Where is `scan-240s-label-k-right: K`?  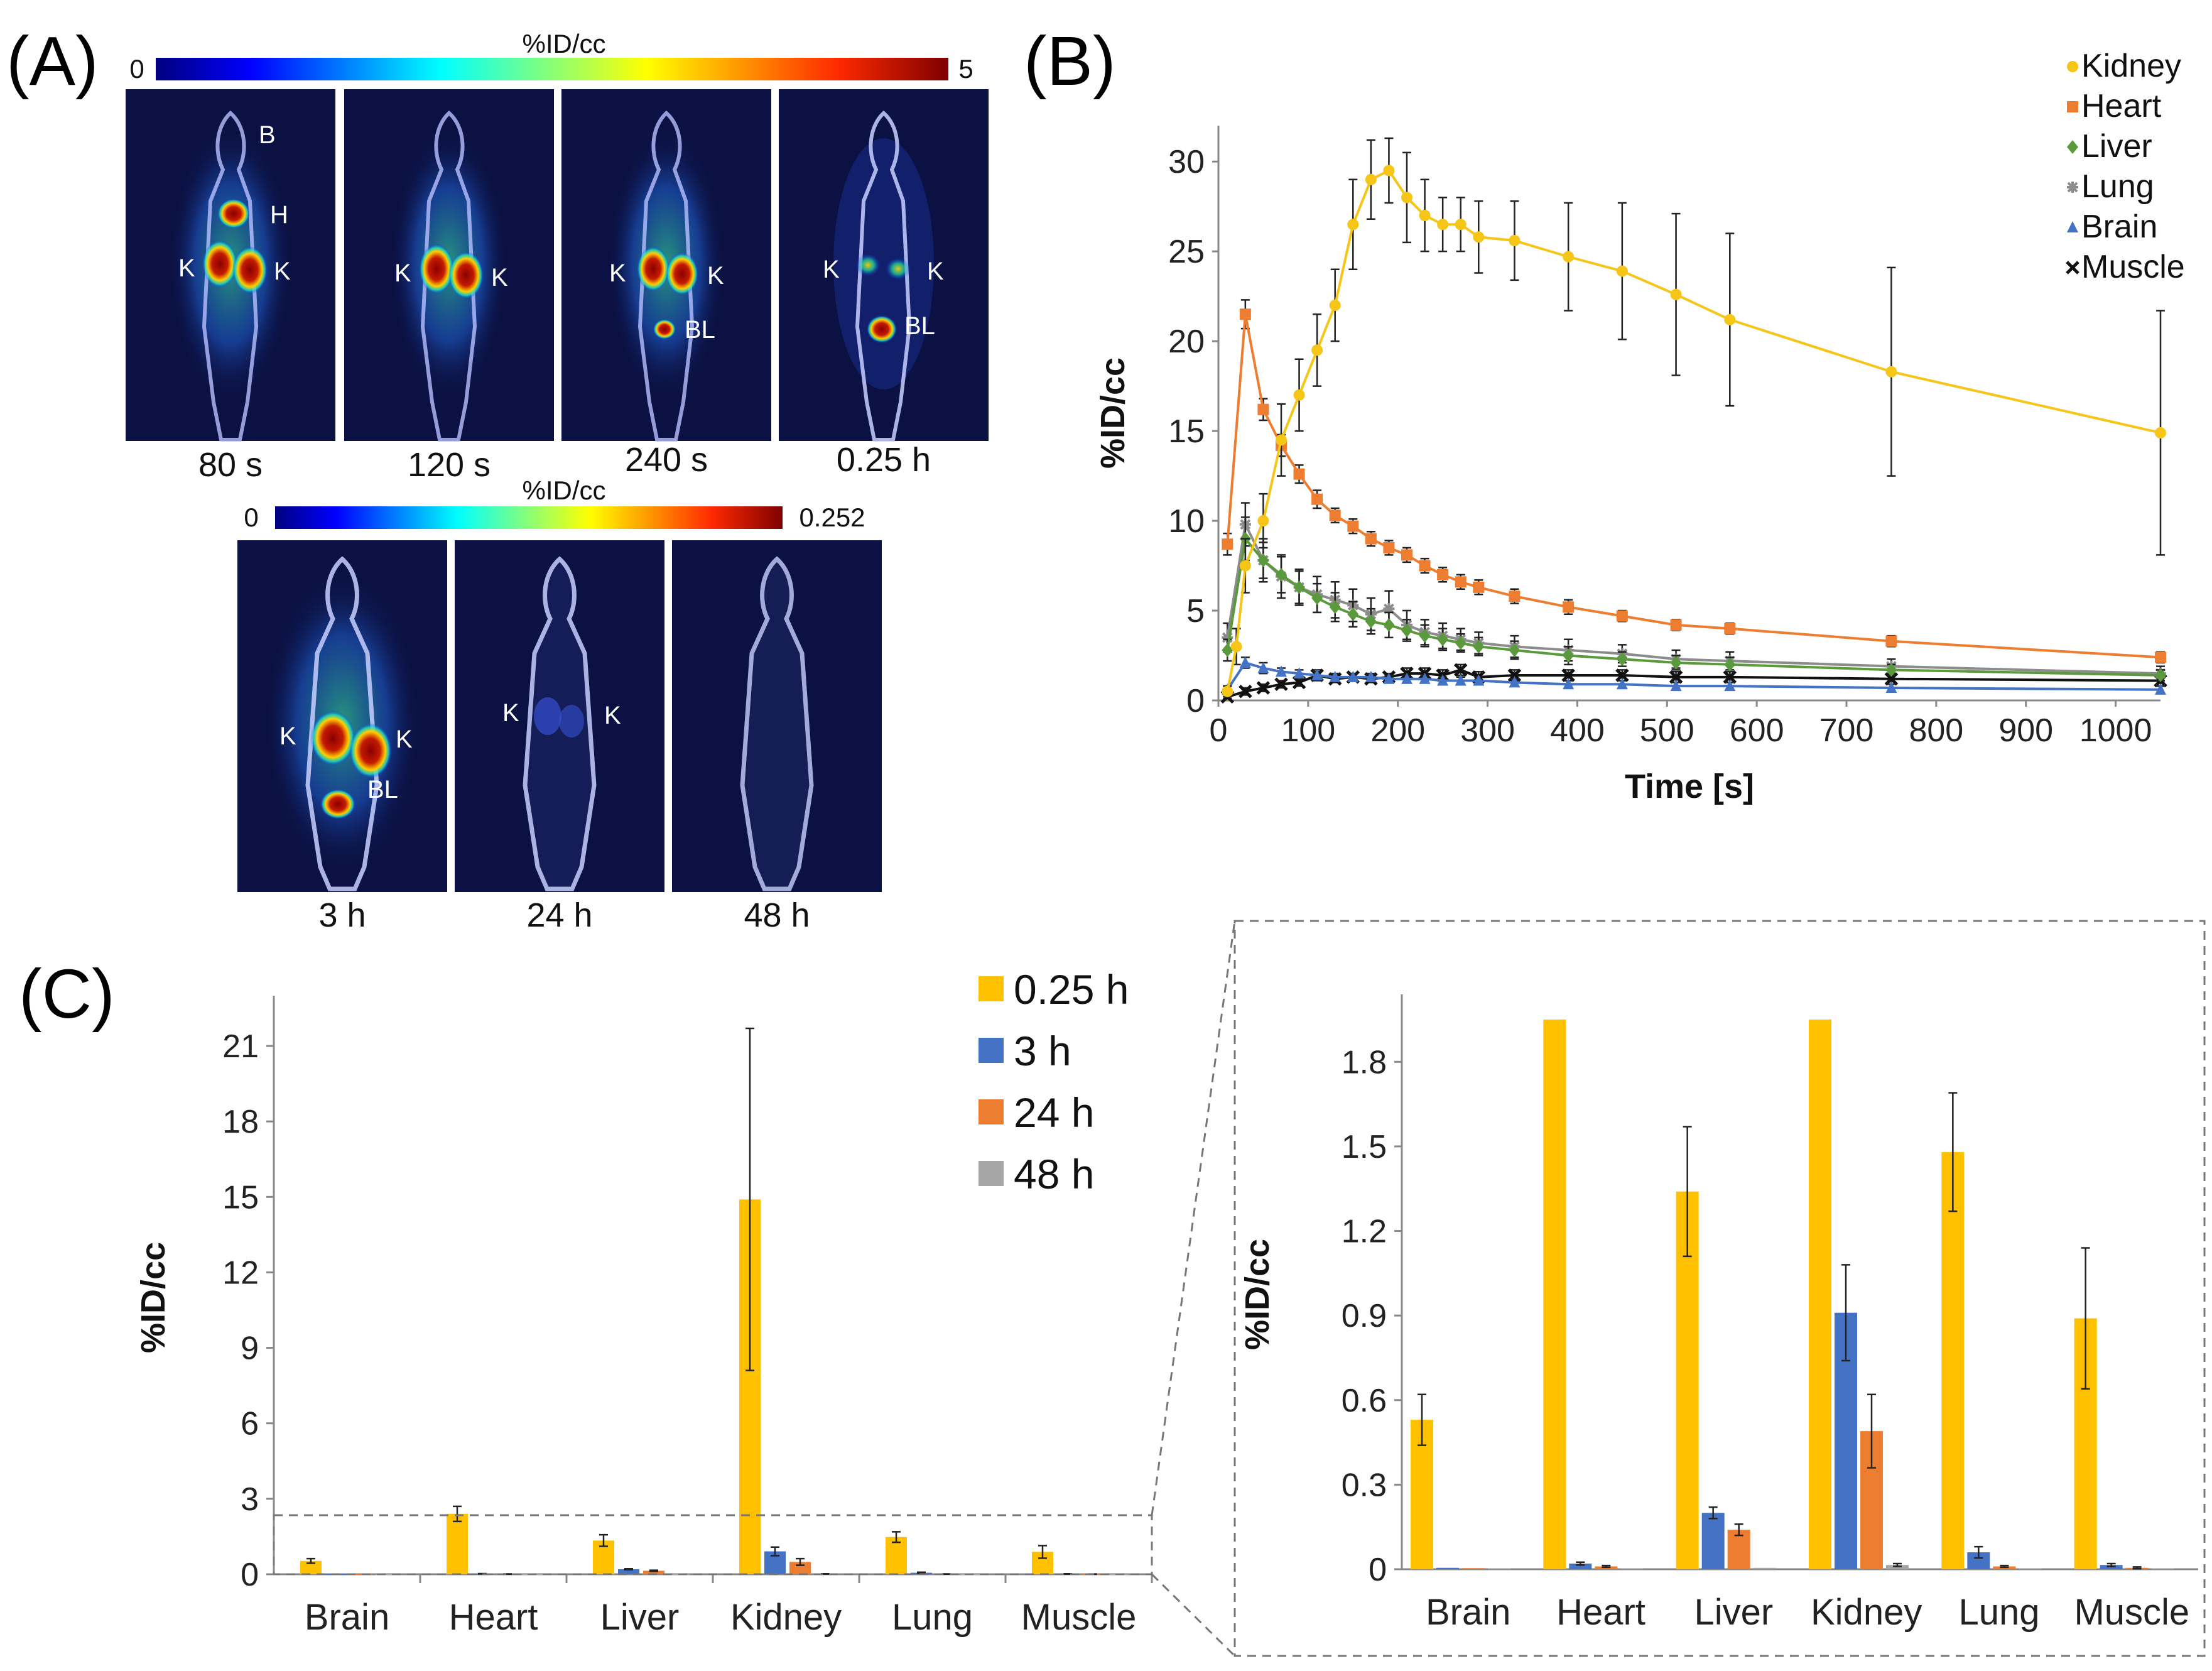 scan-240s-label-k-right: K is located at coordinates (716, 276).